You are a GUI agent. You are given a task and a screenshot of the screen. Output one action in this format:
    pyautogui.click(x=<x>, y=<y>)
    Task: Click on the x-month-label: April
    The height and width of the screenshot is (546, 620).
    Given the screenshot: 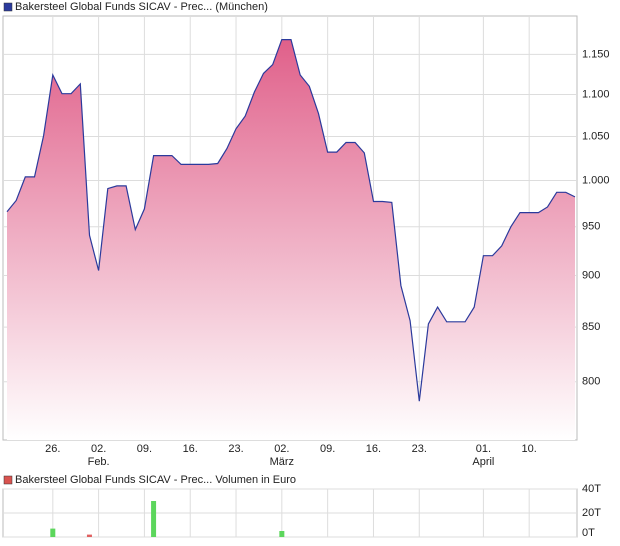 What is the action you would take?
    pyautogui.click(x=483, y=462)
    